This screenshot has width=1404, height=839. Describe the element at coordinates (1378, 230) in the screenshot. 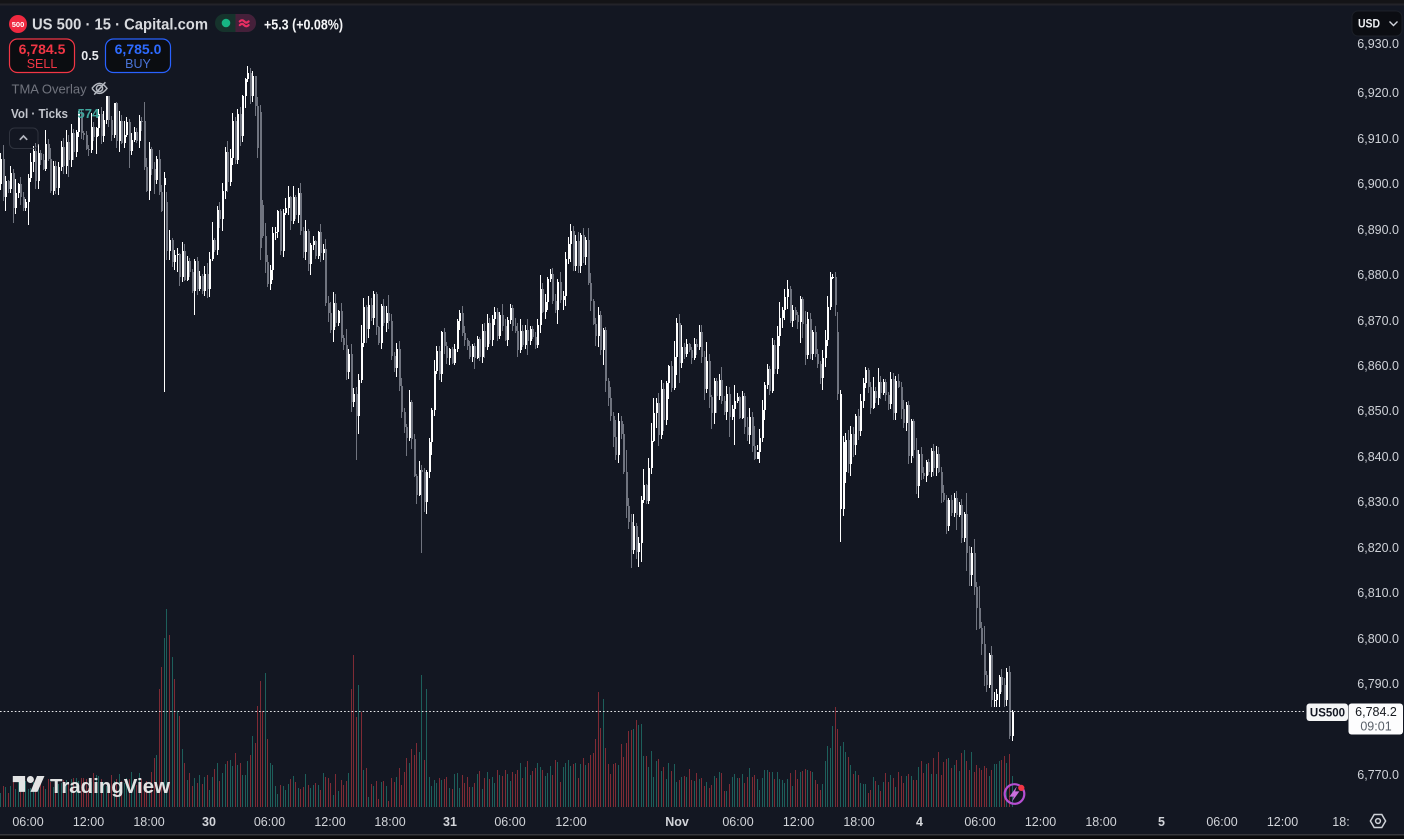

I see `svg-text: 6,890.0` at that location.